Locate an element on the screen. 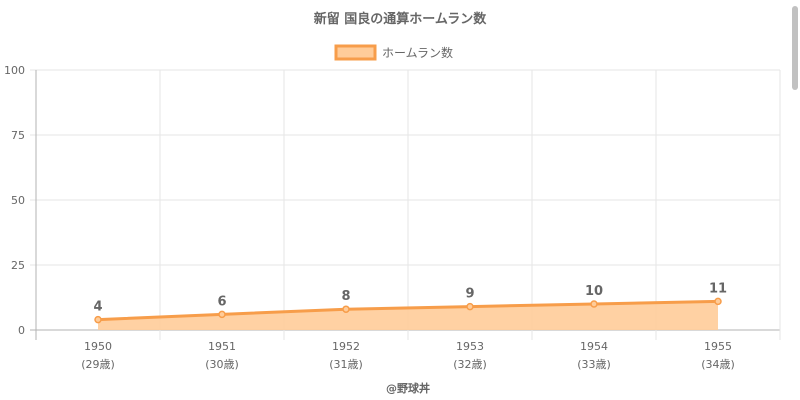  x-tick-label: 1952 is located at coordinates (346, 346).